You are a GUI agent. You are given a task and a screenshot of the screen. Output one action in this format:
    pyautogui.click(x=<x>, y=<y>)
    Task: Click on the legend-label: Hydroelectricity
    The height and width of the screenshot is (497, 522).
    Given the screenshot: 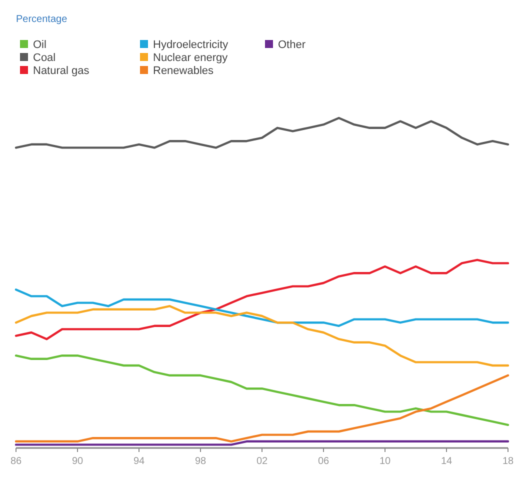 What is the action you would take?
    pyautogui.click(x=191, y=45)
    